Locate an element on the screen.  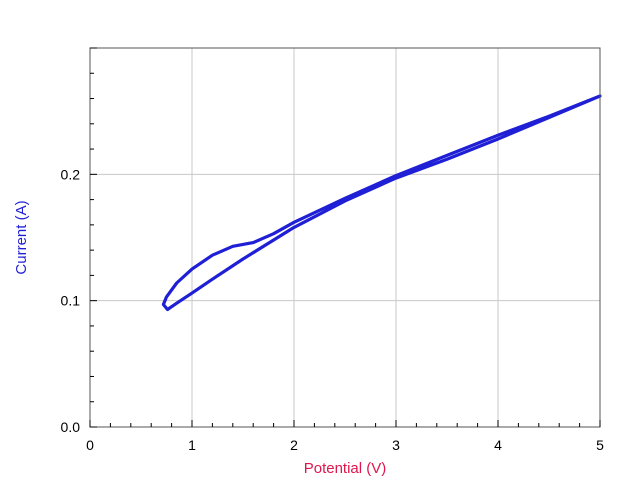
x-tick-label: 2 is located at coordinates (294, 445).